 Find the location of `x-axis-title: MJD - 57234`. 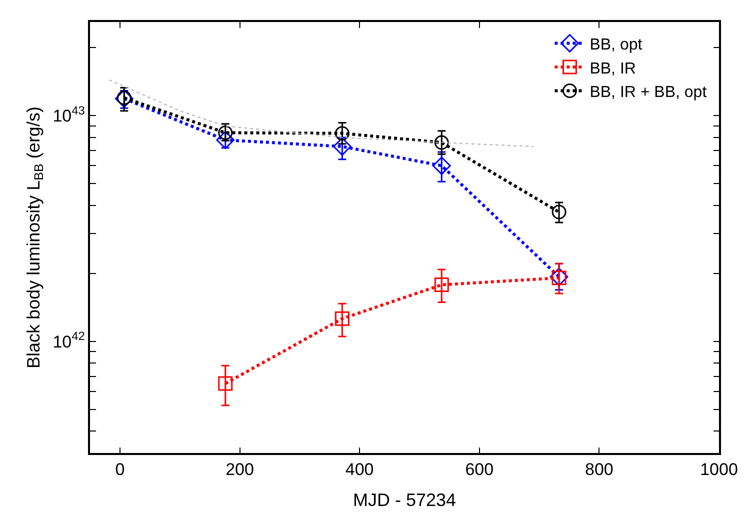

x-axis-title: MJD - 57234 is located at coordinates (404, 500).